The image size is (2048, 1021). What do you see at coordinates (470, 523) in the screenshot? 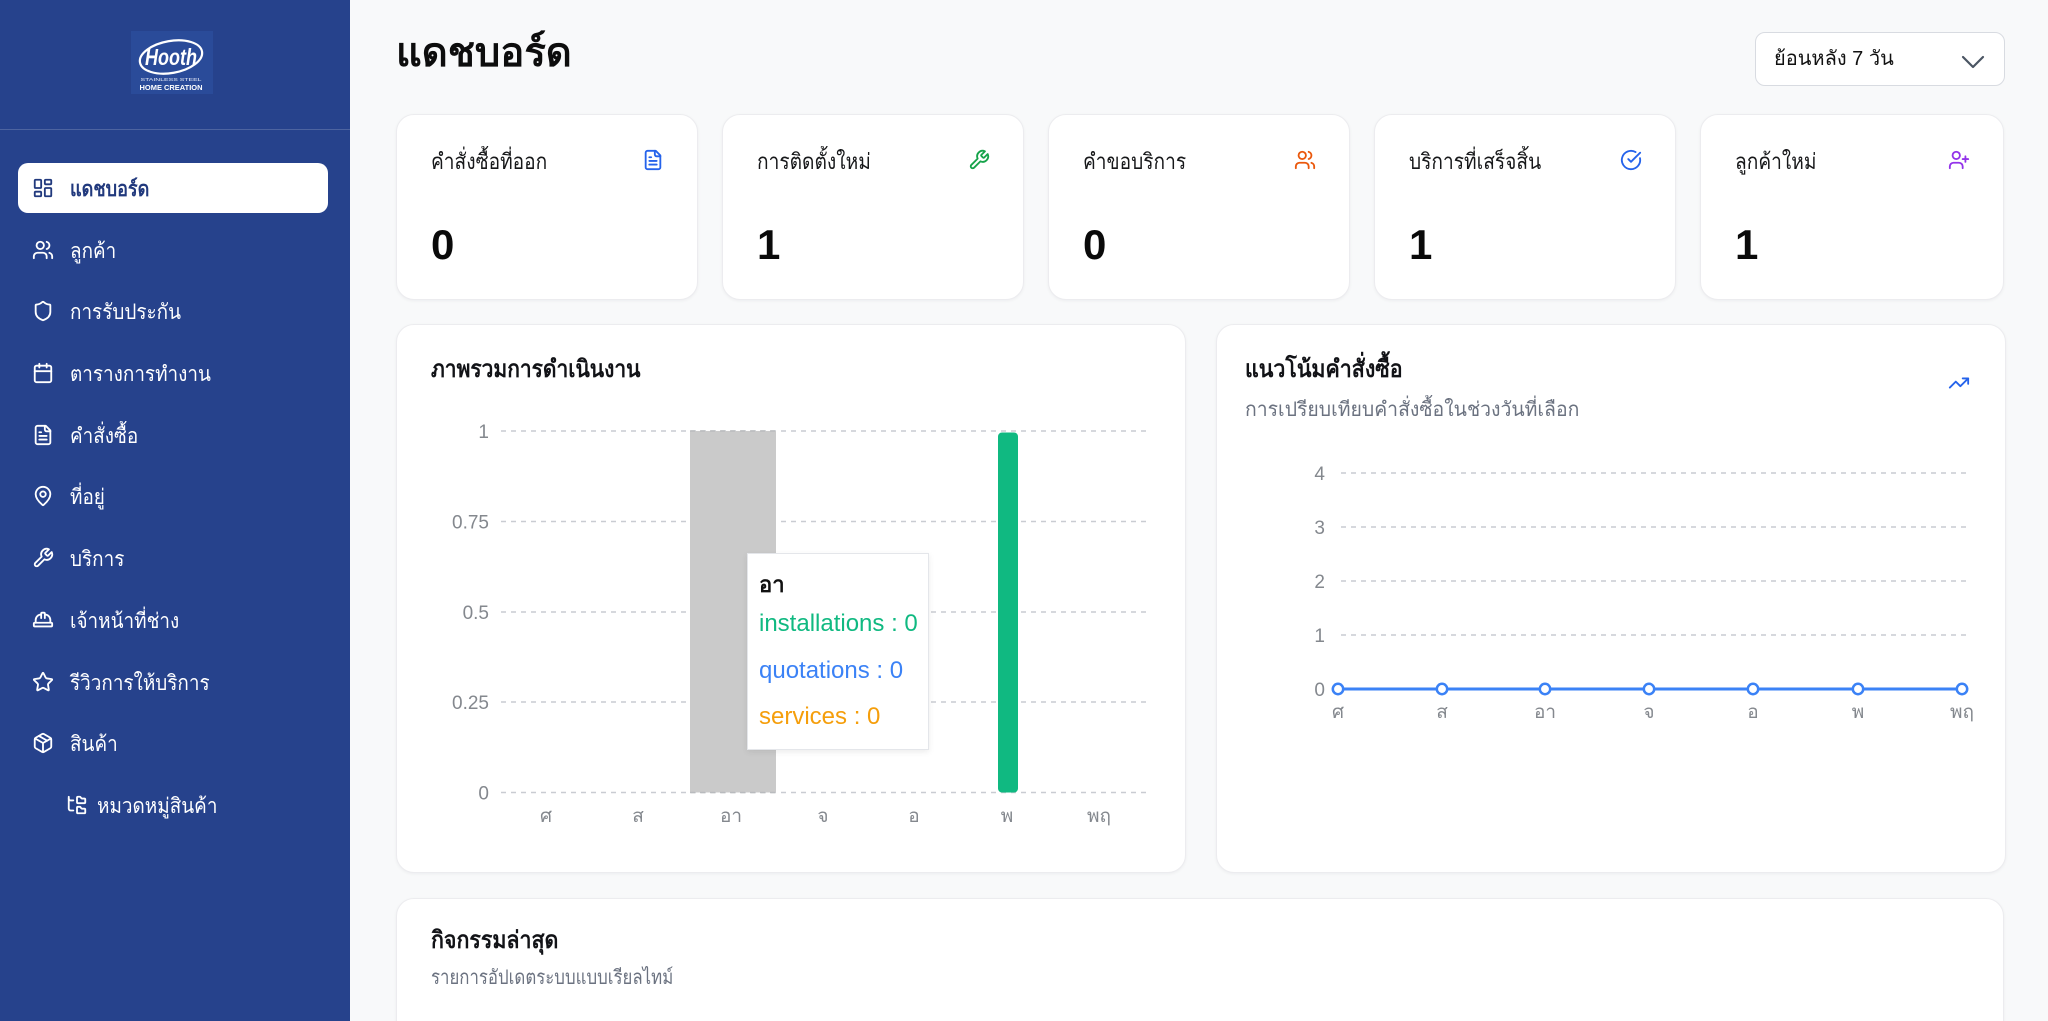
I see `svg-text: 0.75` at bounding box center [470, 523].